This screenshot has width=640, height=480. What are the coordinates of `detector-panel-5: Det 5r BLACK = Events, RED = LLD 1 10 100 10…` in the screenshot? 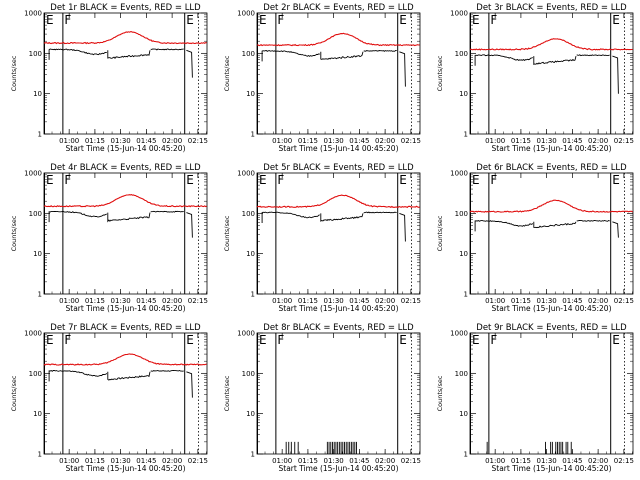 It's located at (322, 238).